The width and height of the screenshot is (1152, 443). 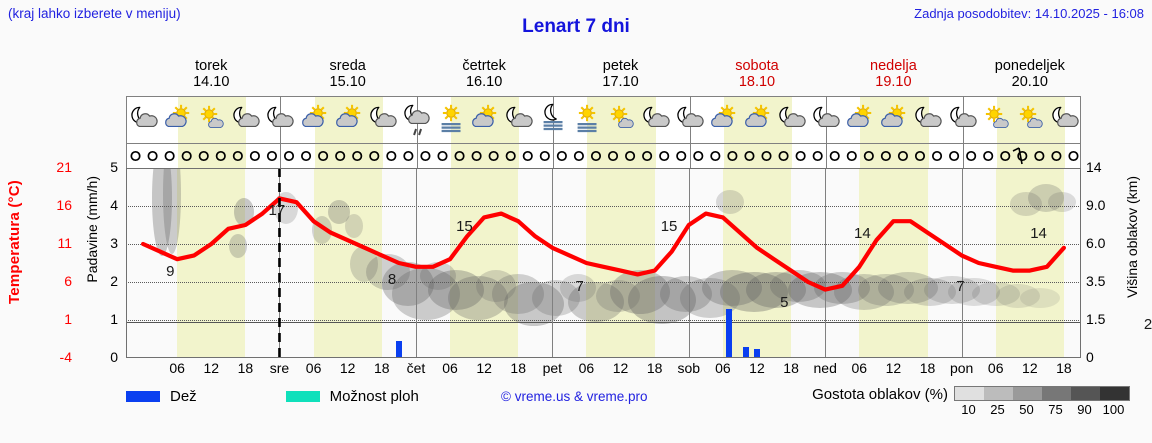 What do you see at coordinates (374, 397) in the screenshot?
I see `showers-legend-label: Možnost ploh` at bounding box center [374, 397].